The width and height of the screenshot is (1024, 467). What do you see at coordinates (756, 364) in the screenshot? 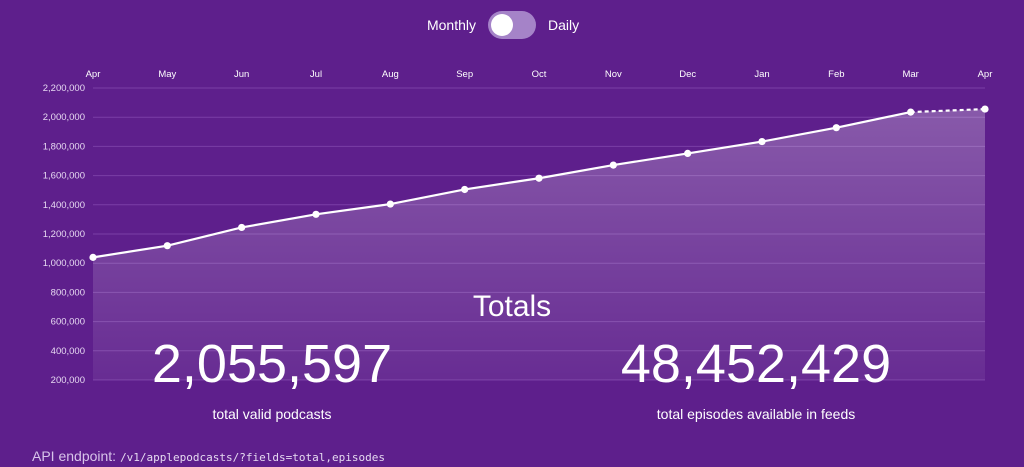
I see `episodes-count: 48,452,429` at bounding box center [756, 364].